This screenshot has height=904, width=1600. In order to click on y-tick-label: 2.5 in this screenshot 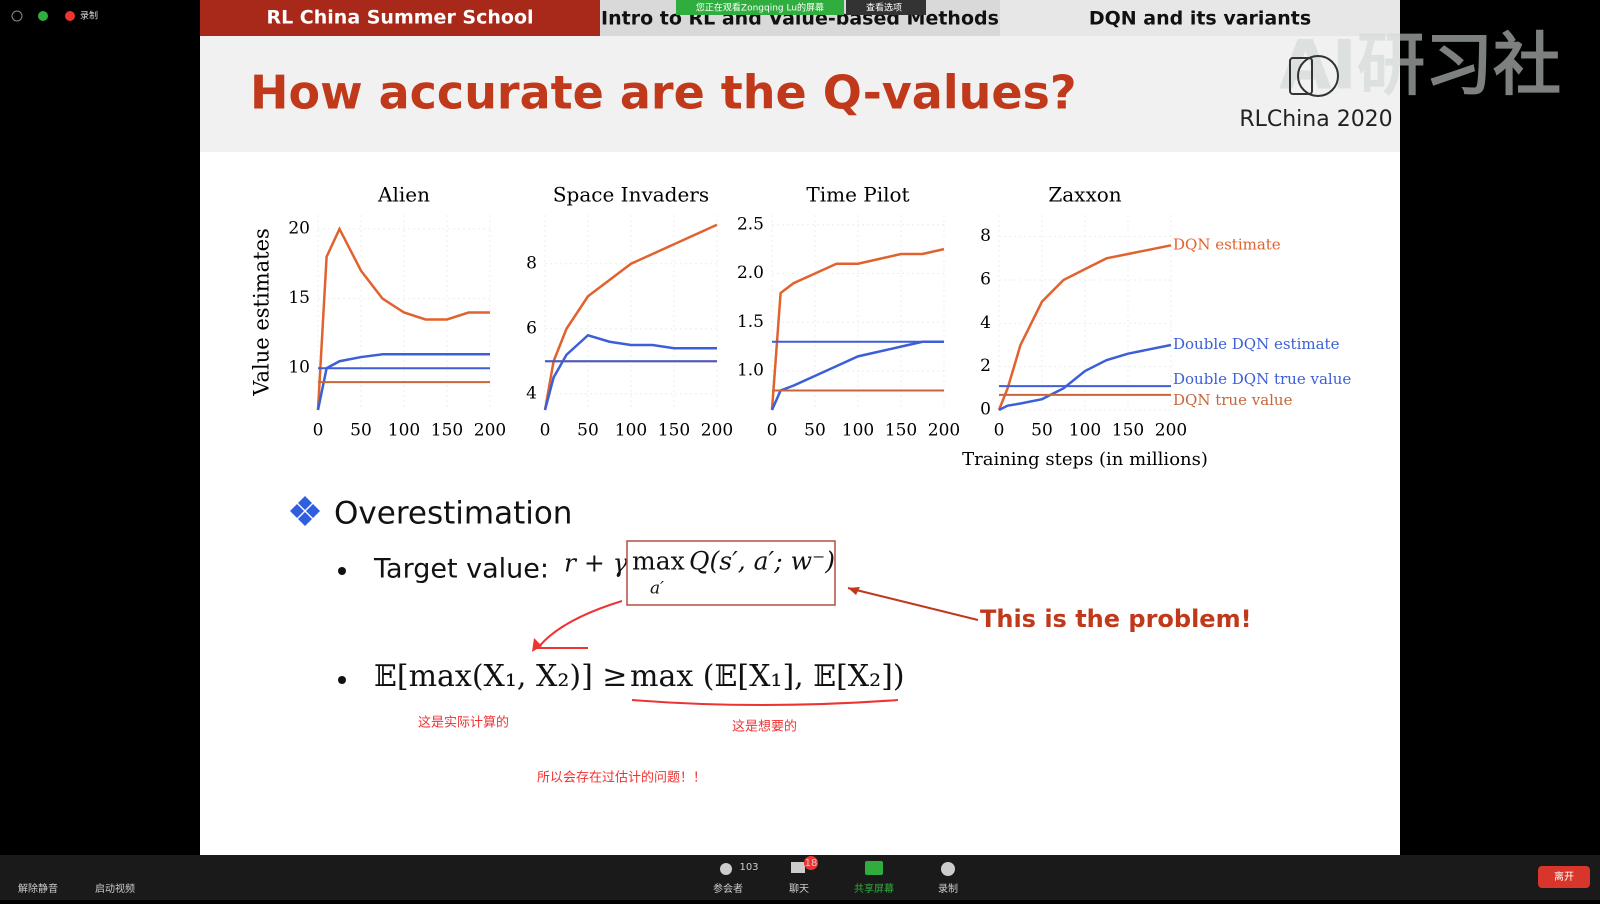, I will do `click(750, 224)`.